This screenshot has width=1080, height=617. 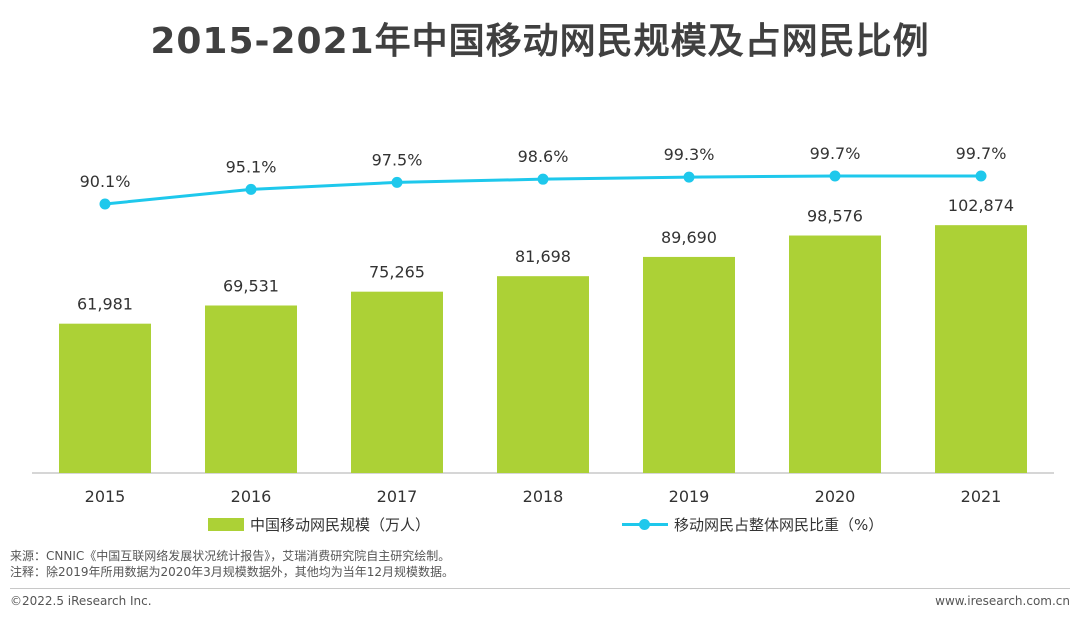 I want to click on source-note: 来源：CNNIC《中国互联网络发展状况统计报告》，艾瑞消费研究院自主研究绘制。, so click(x=230, y=556).